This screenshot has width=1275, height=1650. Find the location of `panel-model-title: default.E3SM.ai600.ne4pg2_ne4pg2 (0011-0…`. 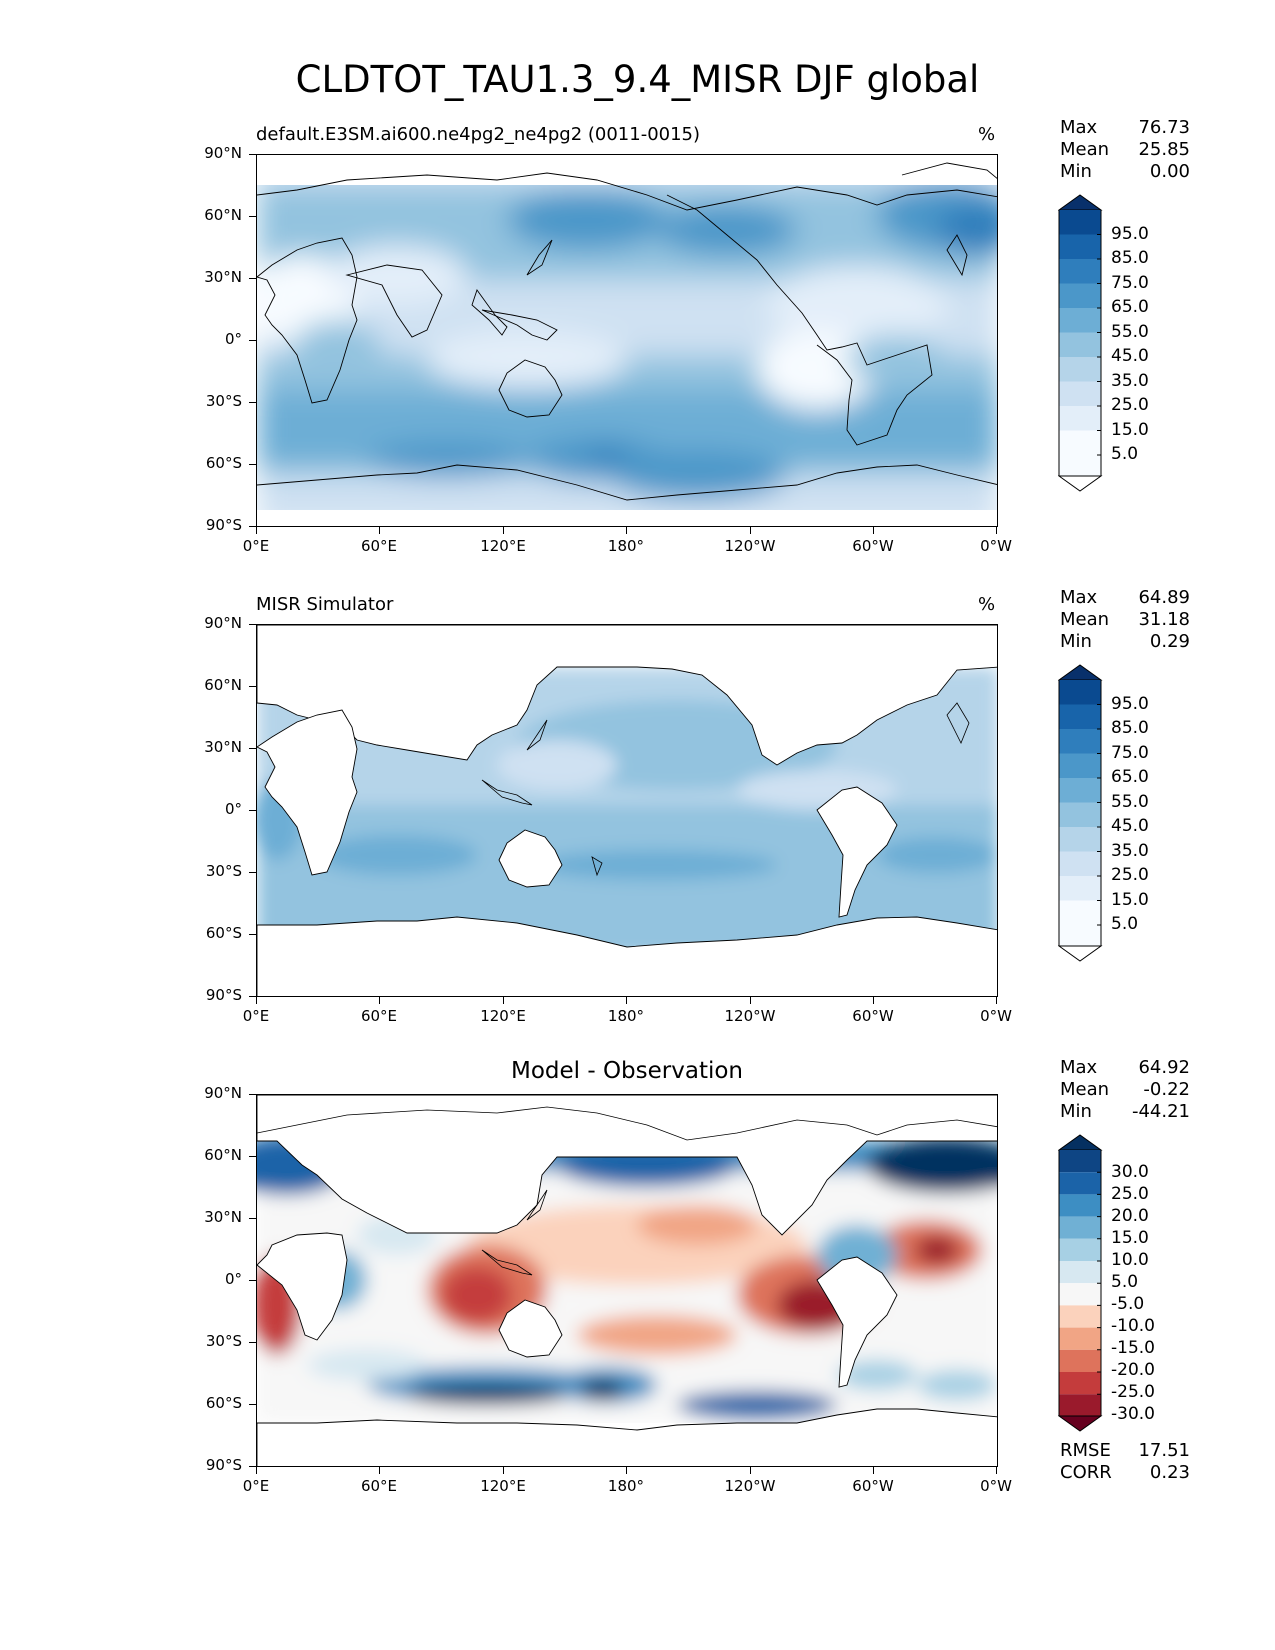

panel-model-title: default.E3SM.ai600.ne4pg2_ne4pg2 (0011-0… is located at coordinates (478, 134).